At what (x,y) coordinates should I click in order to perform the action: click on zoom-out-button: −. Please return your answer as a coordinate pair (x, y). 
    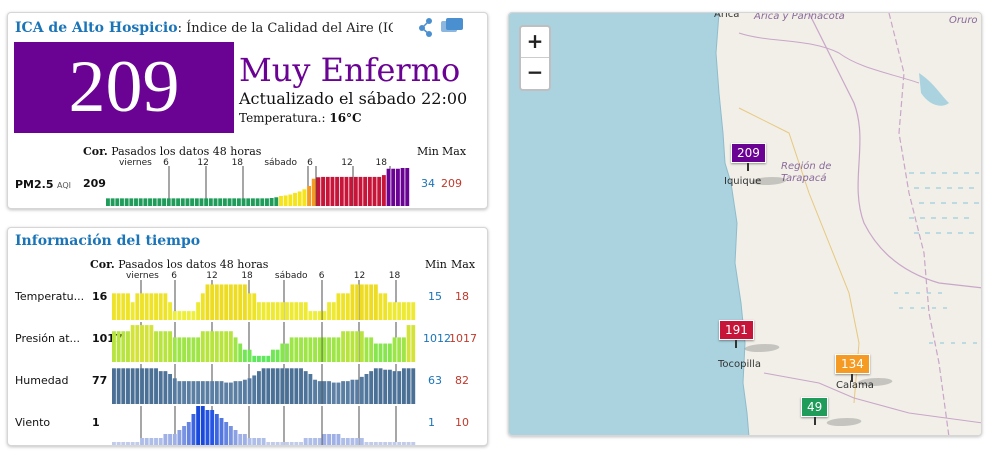
    Looking at the image, I should click on (535, 72).